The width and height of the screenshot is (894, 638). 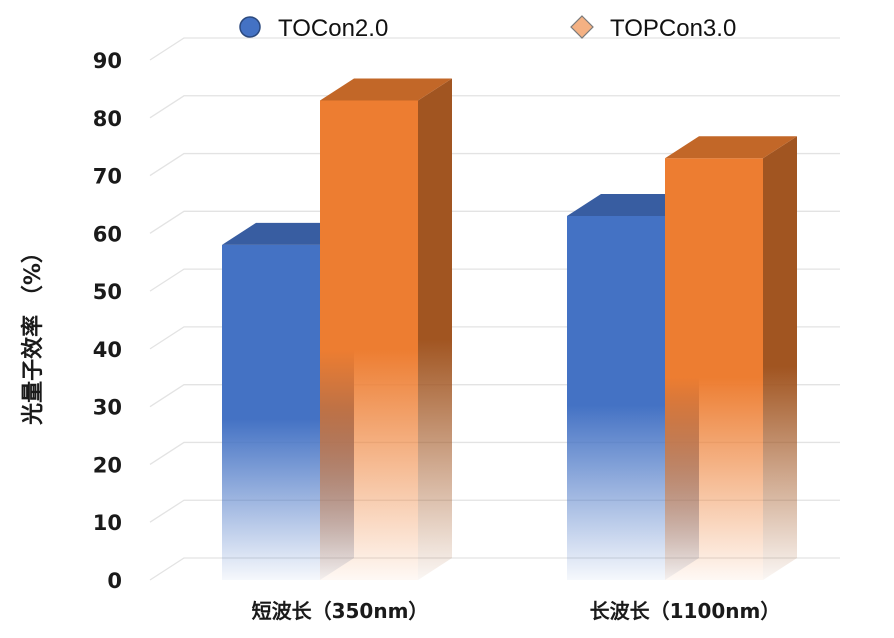 What do you see at coordinates (107, 350) in the screenshot?
I see `y-tick-label: 40` at bounding box center [107, 350].